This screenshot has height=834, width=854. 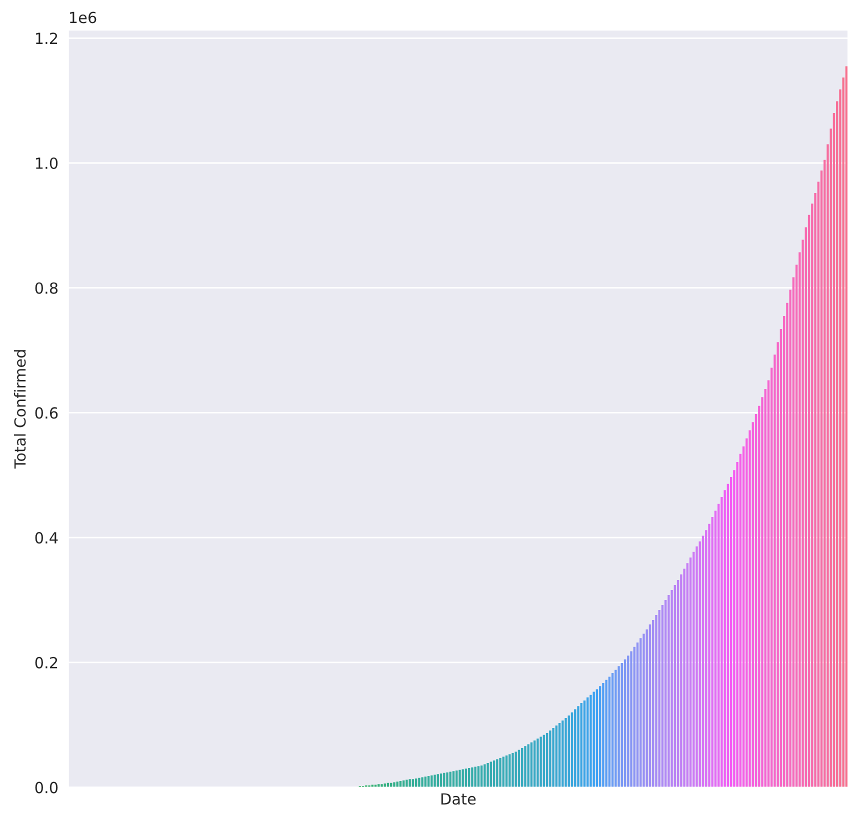 I want to click on y-tick-label: 0.0, so click(x=46, y=788).